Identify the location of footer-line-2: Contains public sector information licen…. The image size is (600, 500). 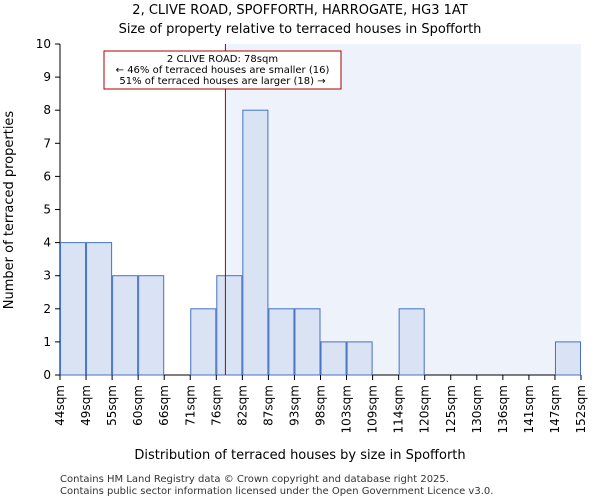
(276, 491).